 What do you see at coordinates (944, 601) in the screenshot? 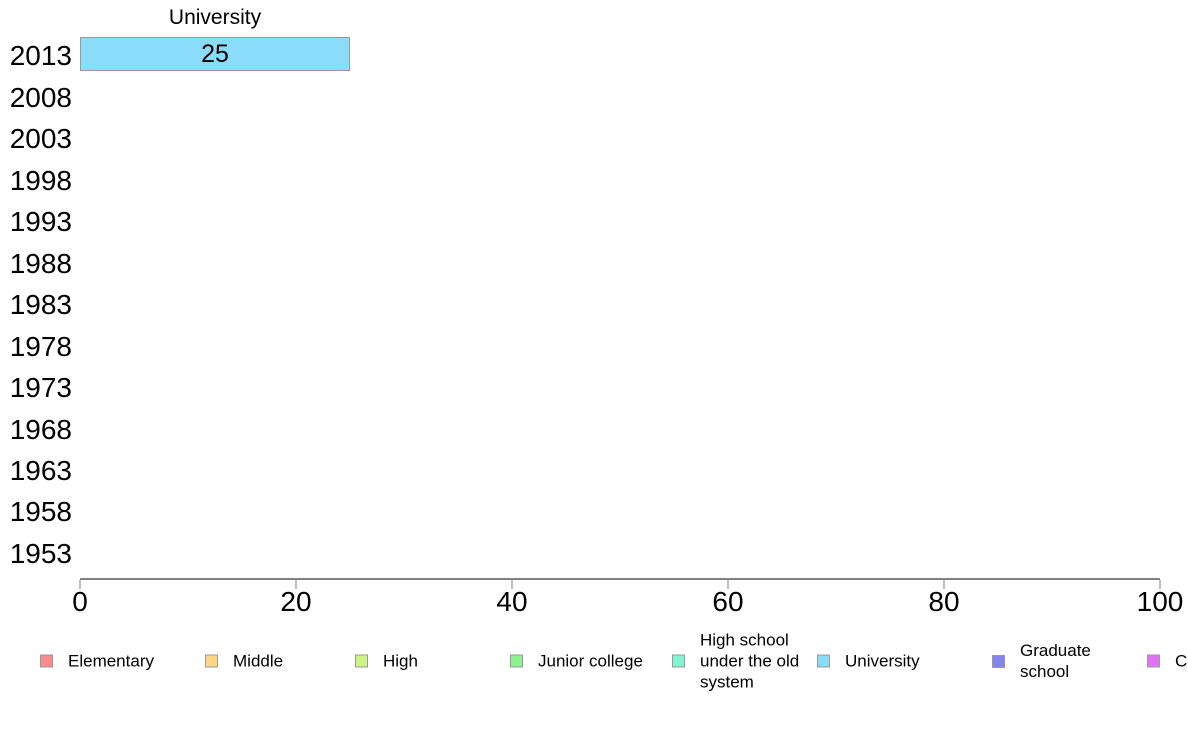
I see `x-tick-label-80: 80` at bounding box center [944, 601].